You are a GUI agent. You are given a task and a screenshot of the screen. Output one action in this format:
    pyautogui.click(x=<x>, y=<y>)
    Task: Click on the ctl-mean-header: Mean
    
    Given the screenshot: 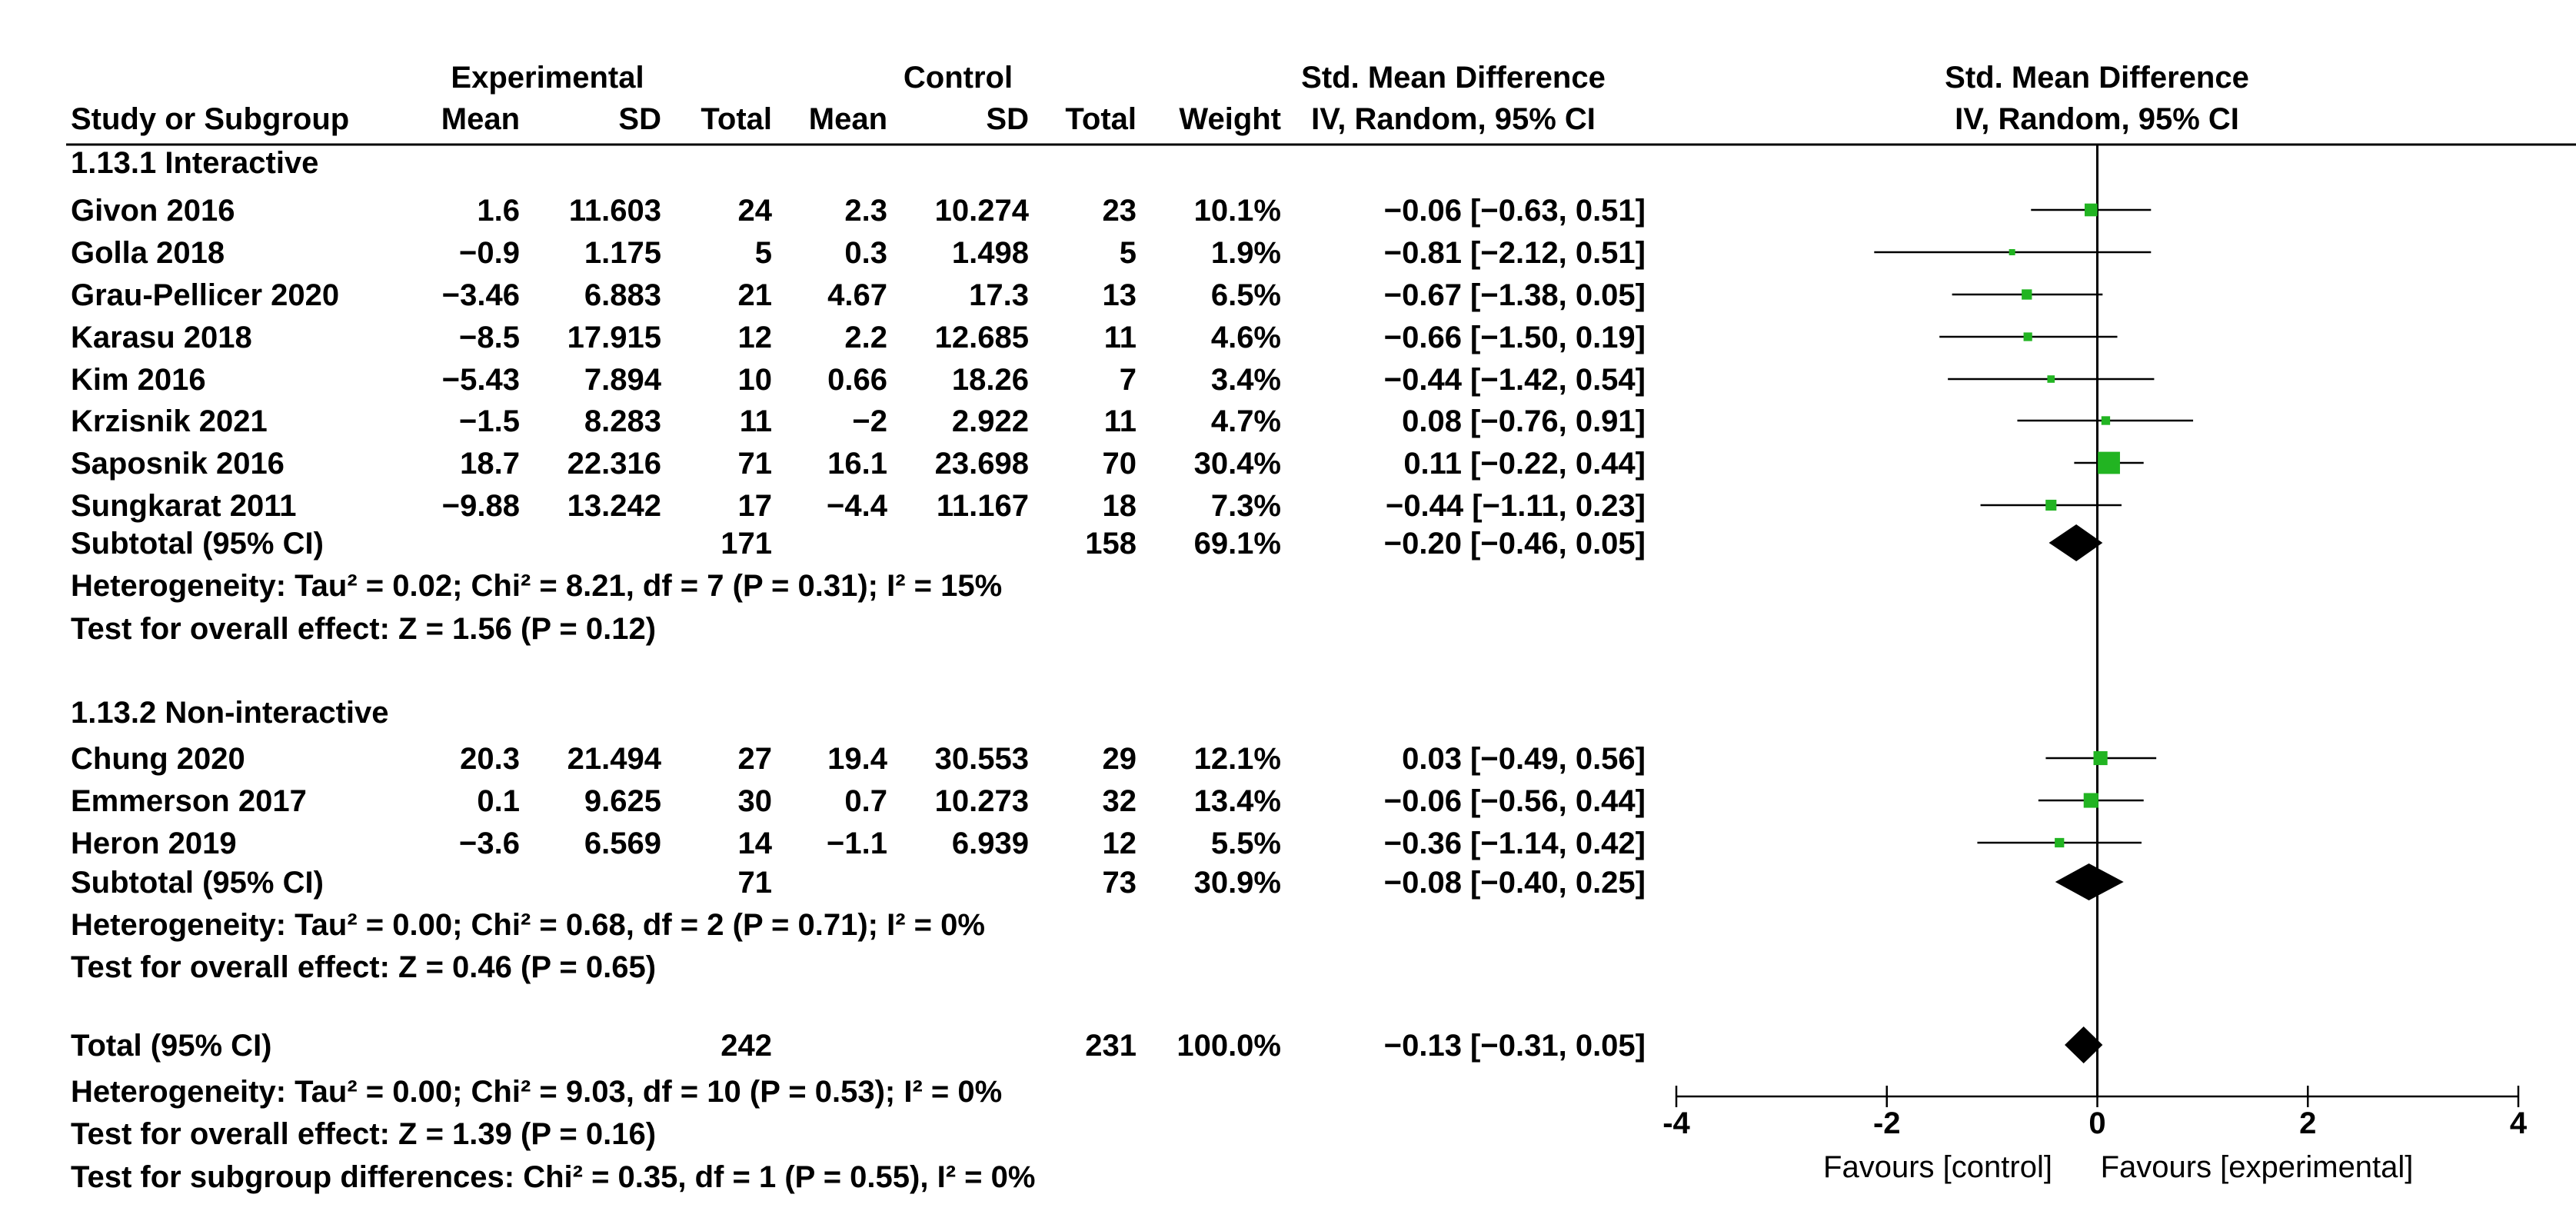 What is the action you would take?
    pyautogui.click(x=848, y=119)
    